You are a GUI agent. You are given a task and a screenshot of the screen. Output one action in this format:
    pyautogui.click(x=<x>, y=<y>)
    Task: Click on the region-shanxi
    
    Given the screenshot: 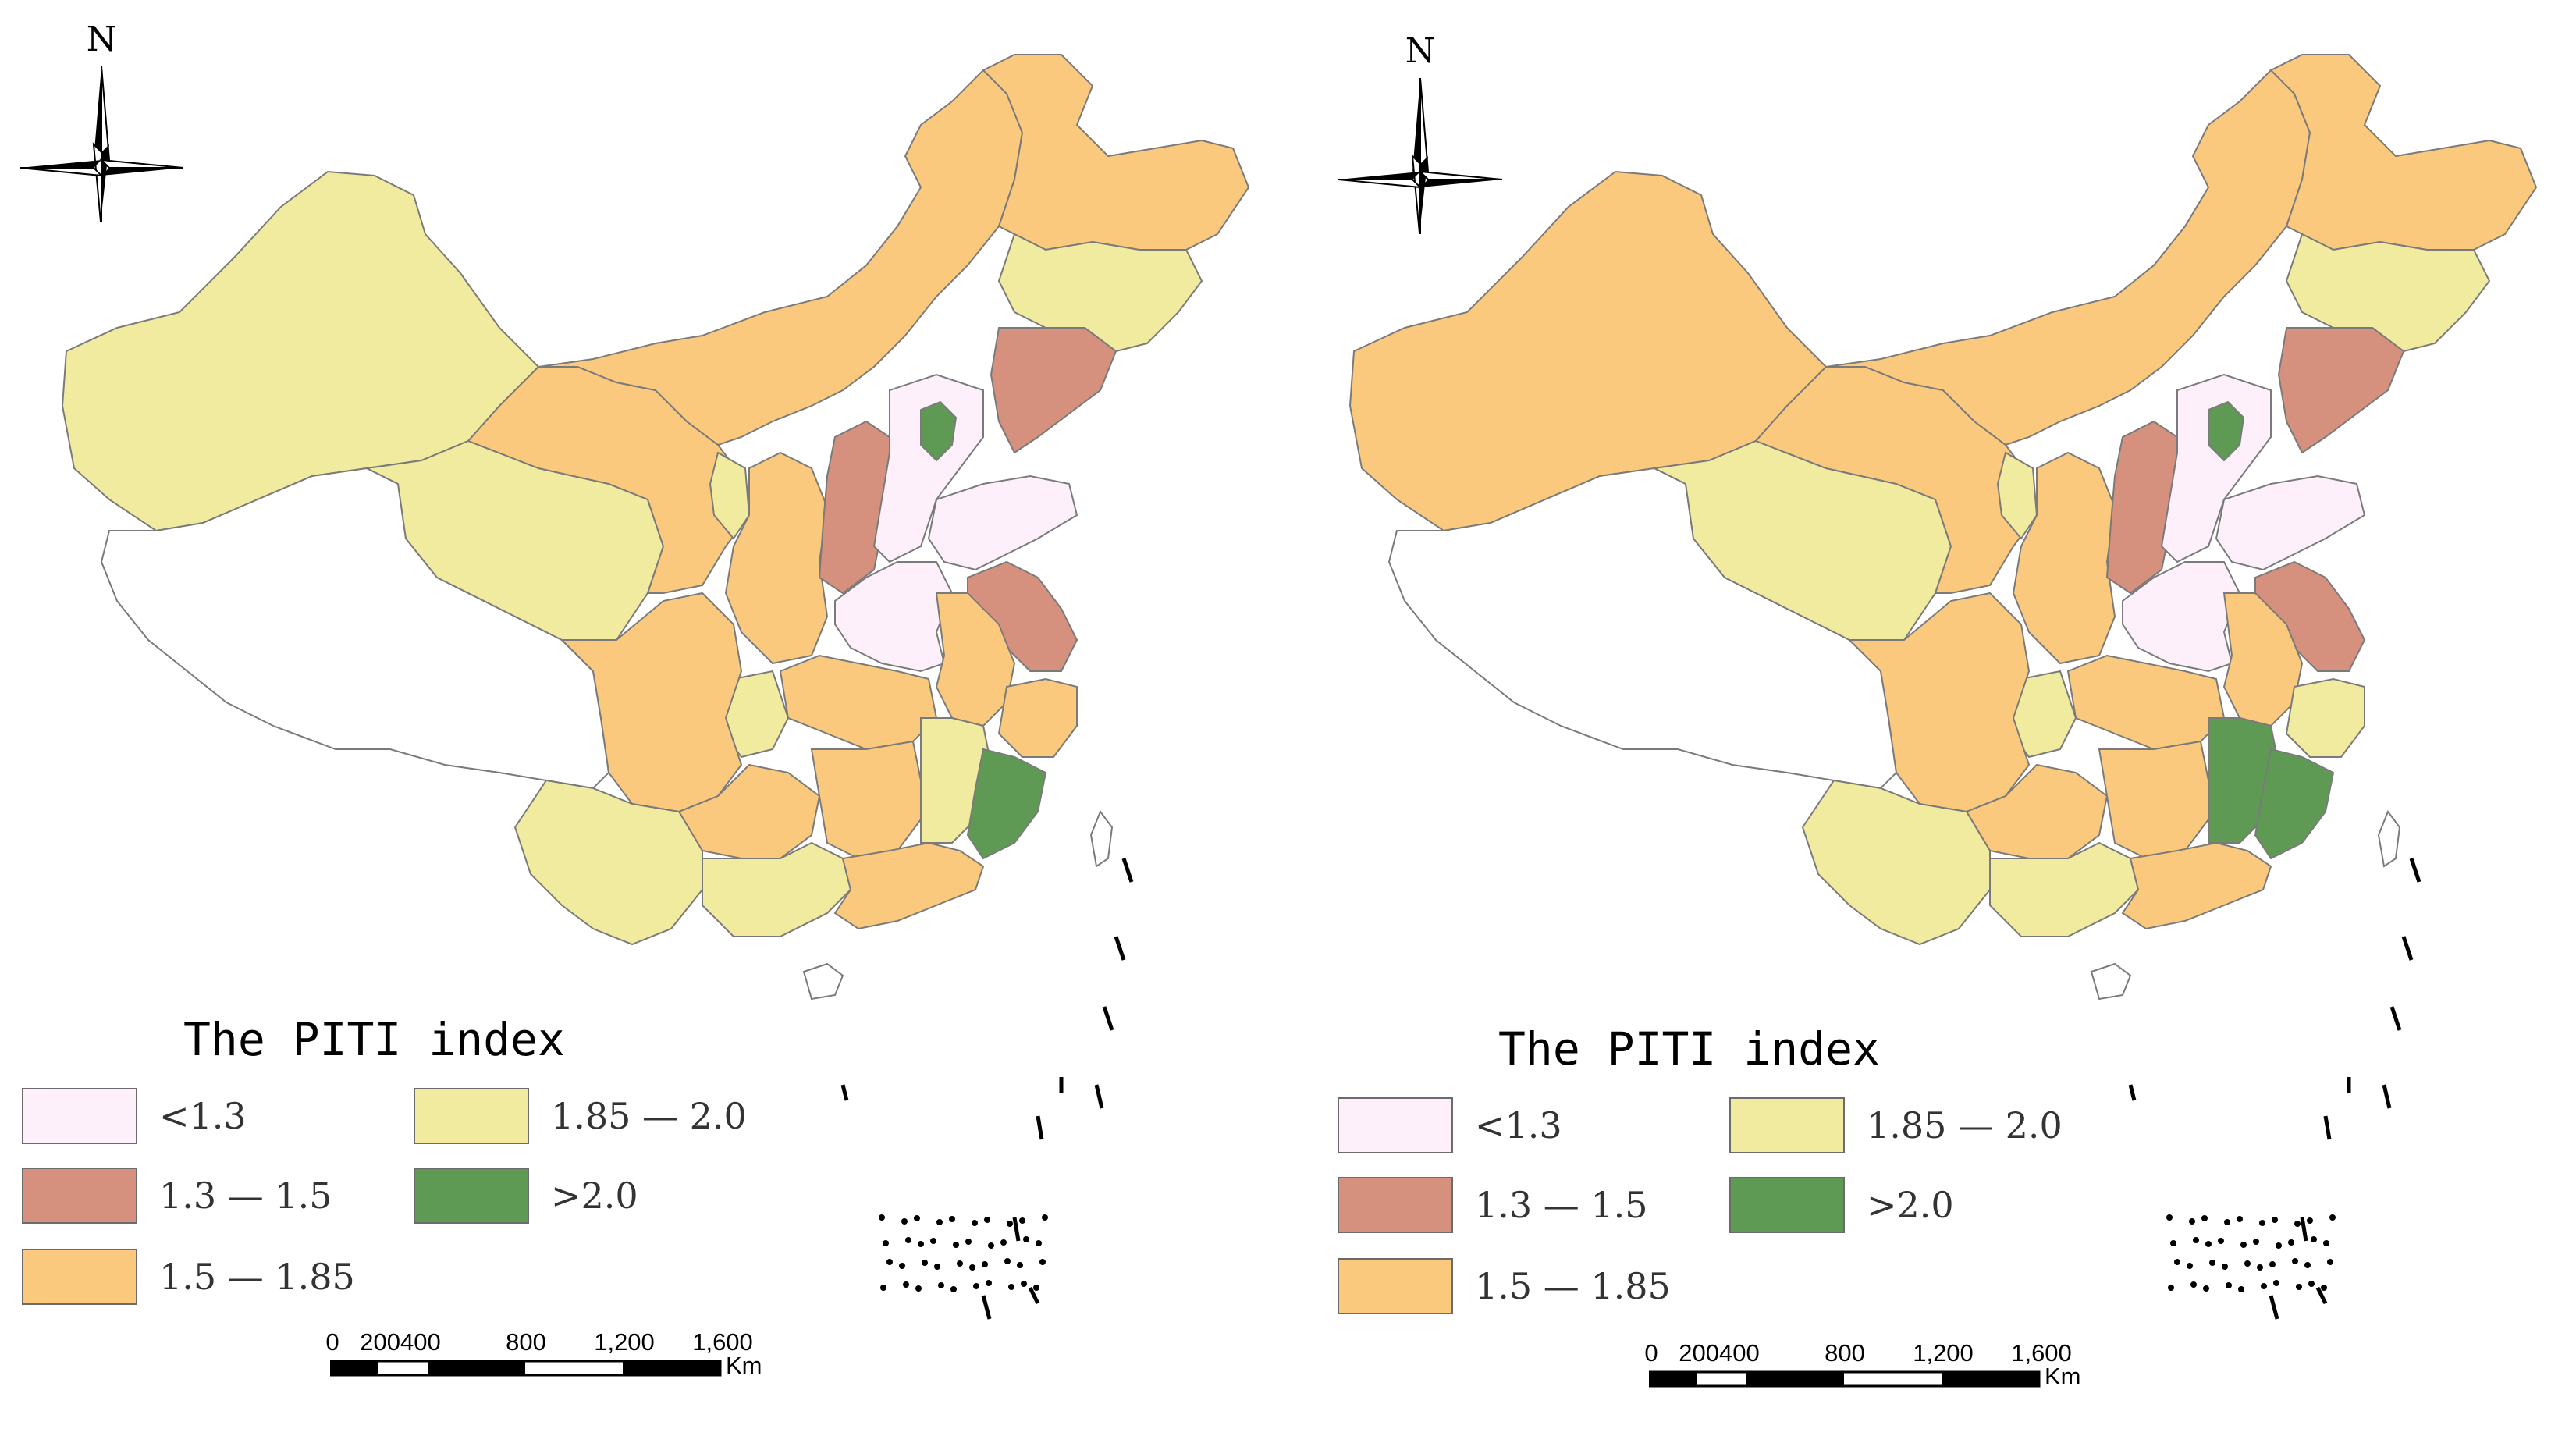 What is the action you would take?
    pyautogui.click(x=854, y=507)
    